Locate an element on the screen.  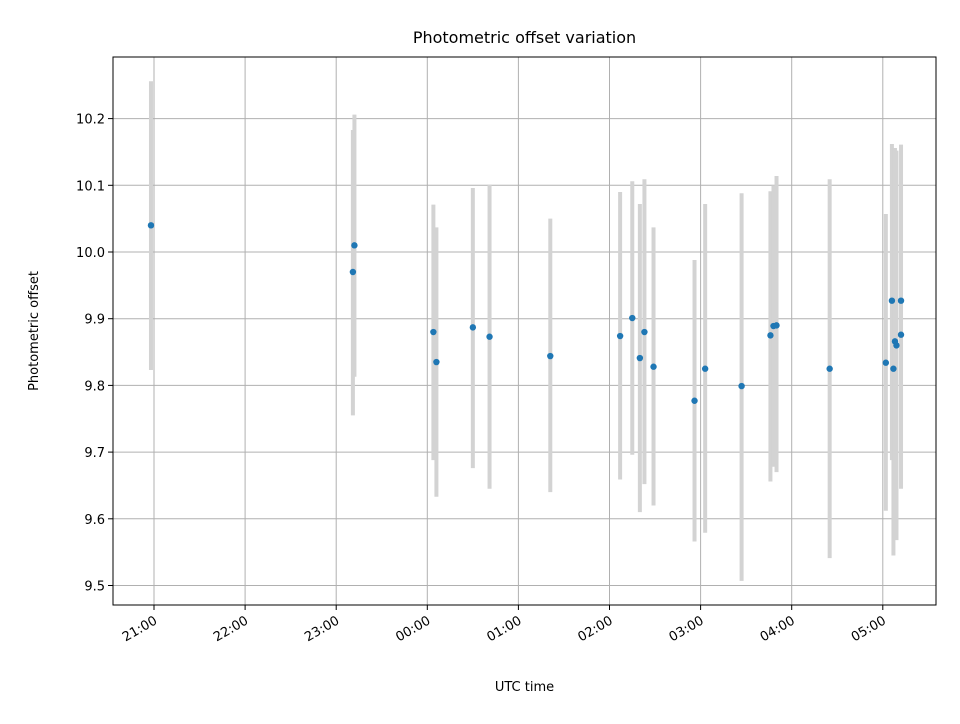
y-tick-label: 9.5 is located at coordinates (94, 587).